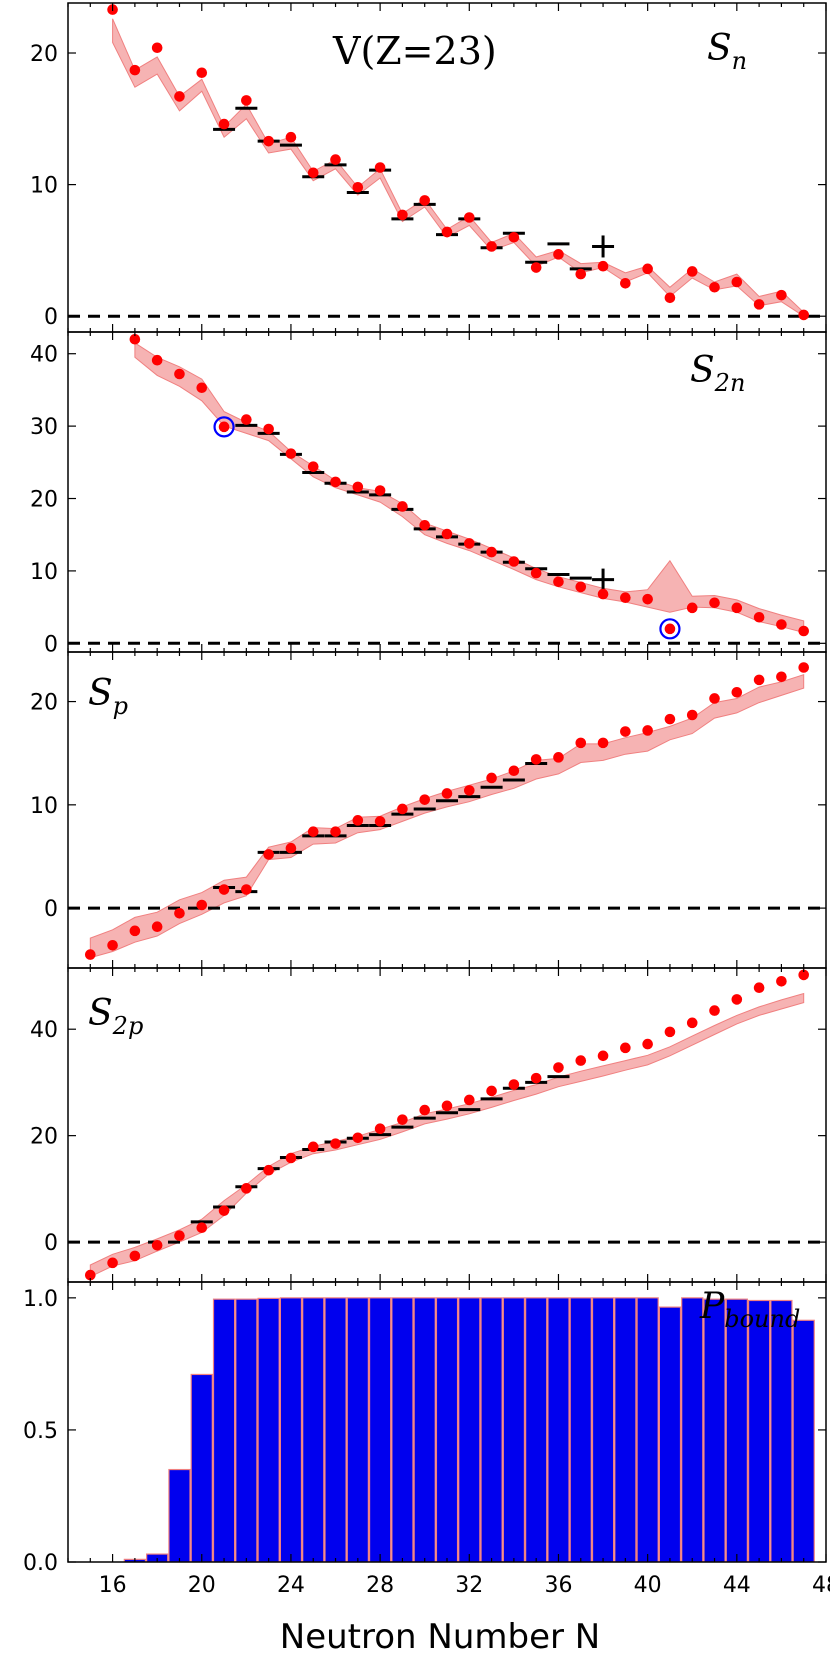 The width and height of the screenshot is (830, 1661). I want to click on prediction-point-n47, so click(804, 667).